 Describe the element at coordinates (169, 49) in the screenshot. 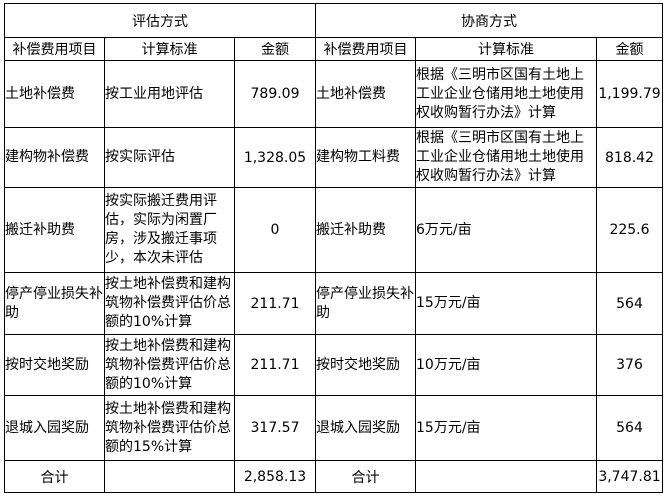

I see `column-header-left-standard: 计算标准` at that location.